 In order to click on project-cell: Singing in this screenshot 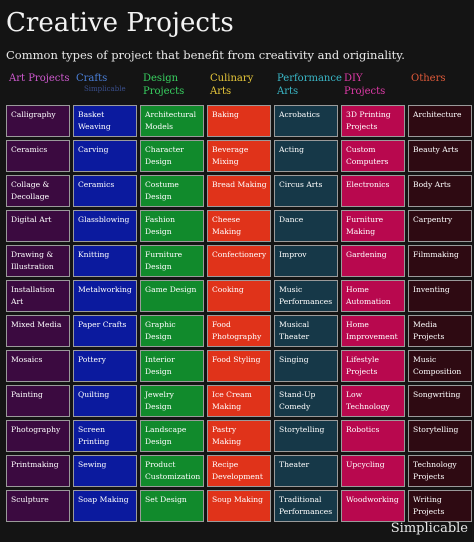, I will do `click(306, 366)`.